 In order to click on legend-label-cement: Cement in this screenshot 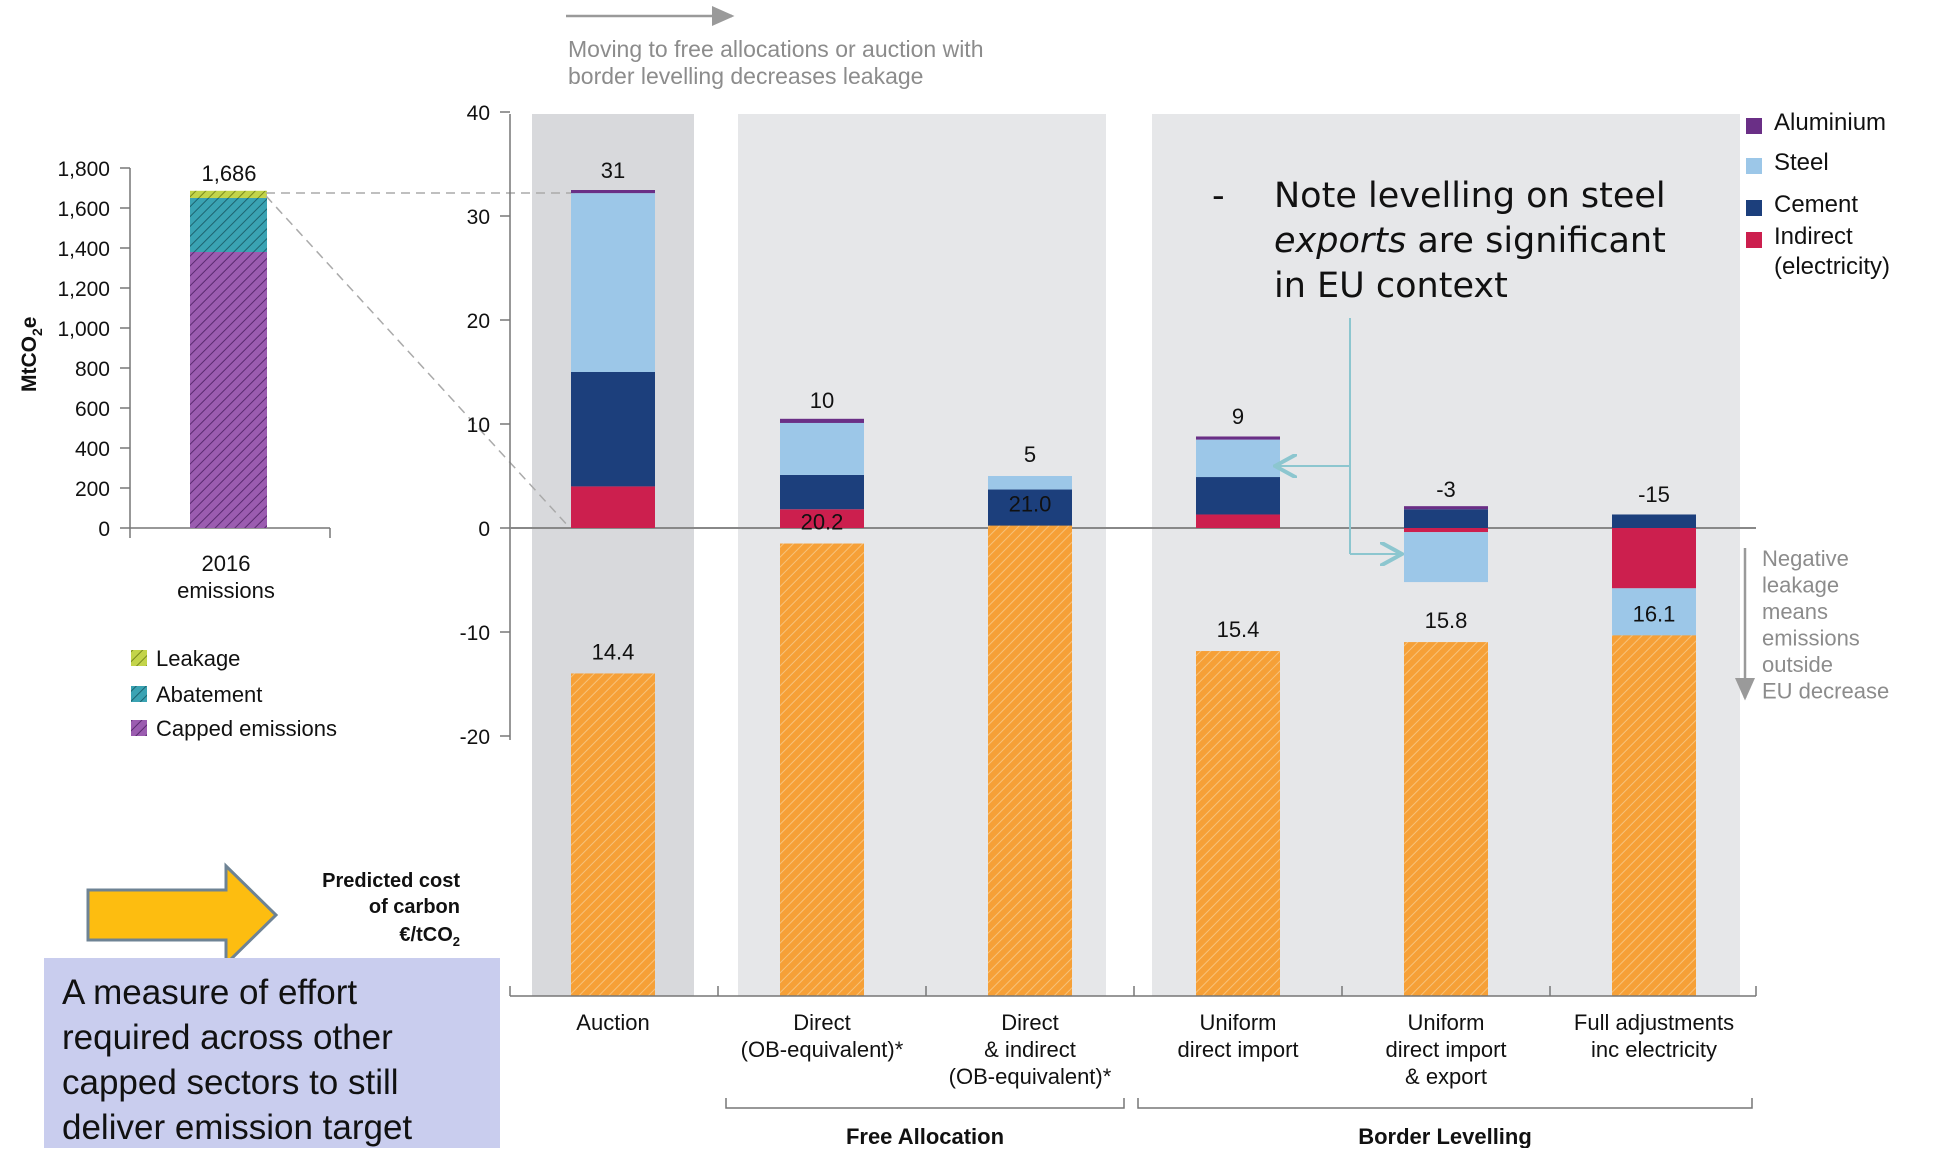, I will do `click(1816, 204)`.